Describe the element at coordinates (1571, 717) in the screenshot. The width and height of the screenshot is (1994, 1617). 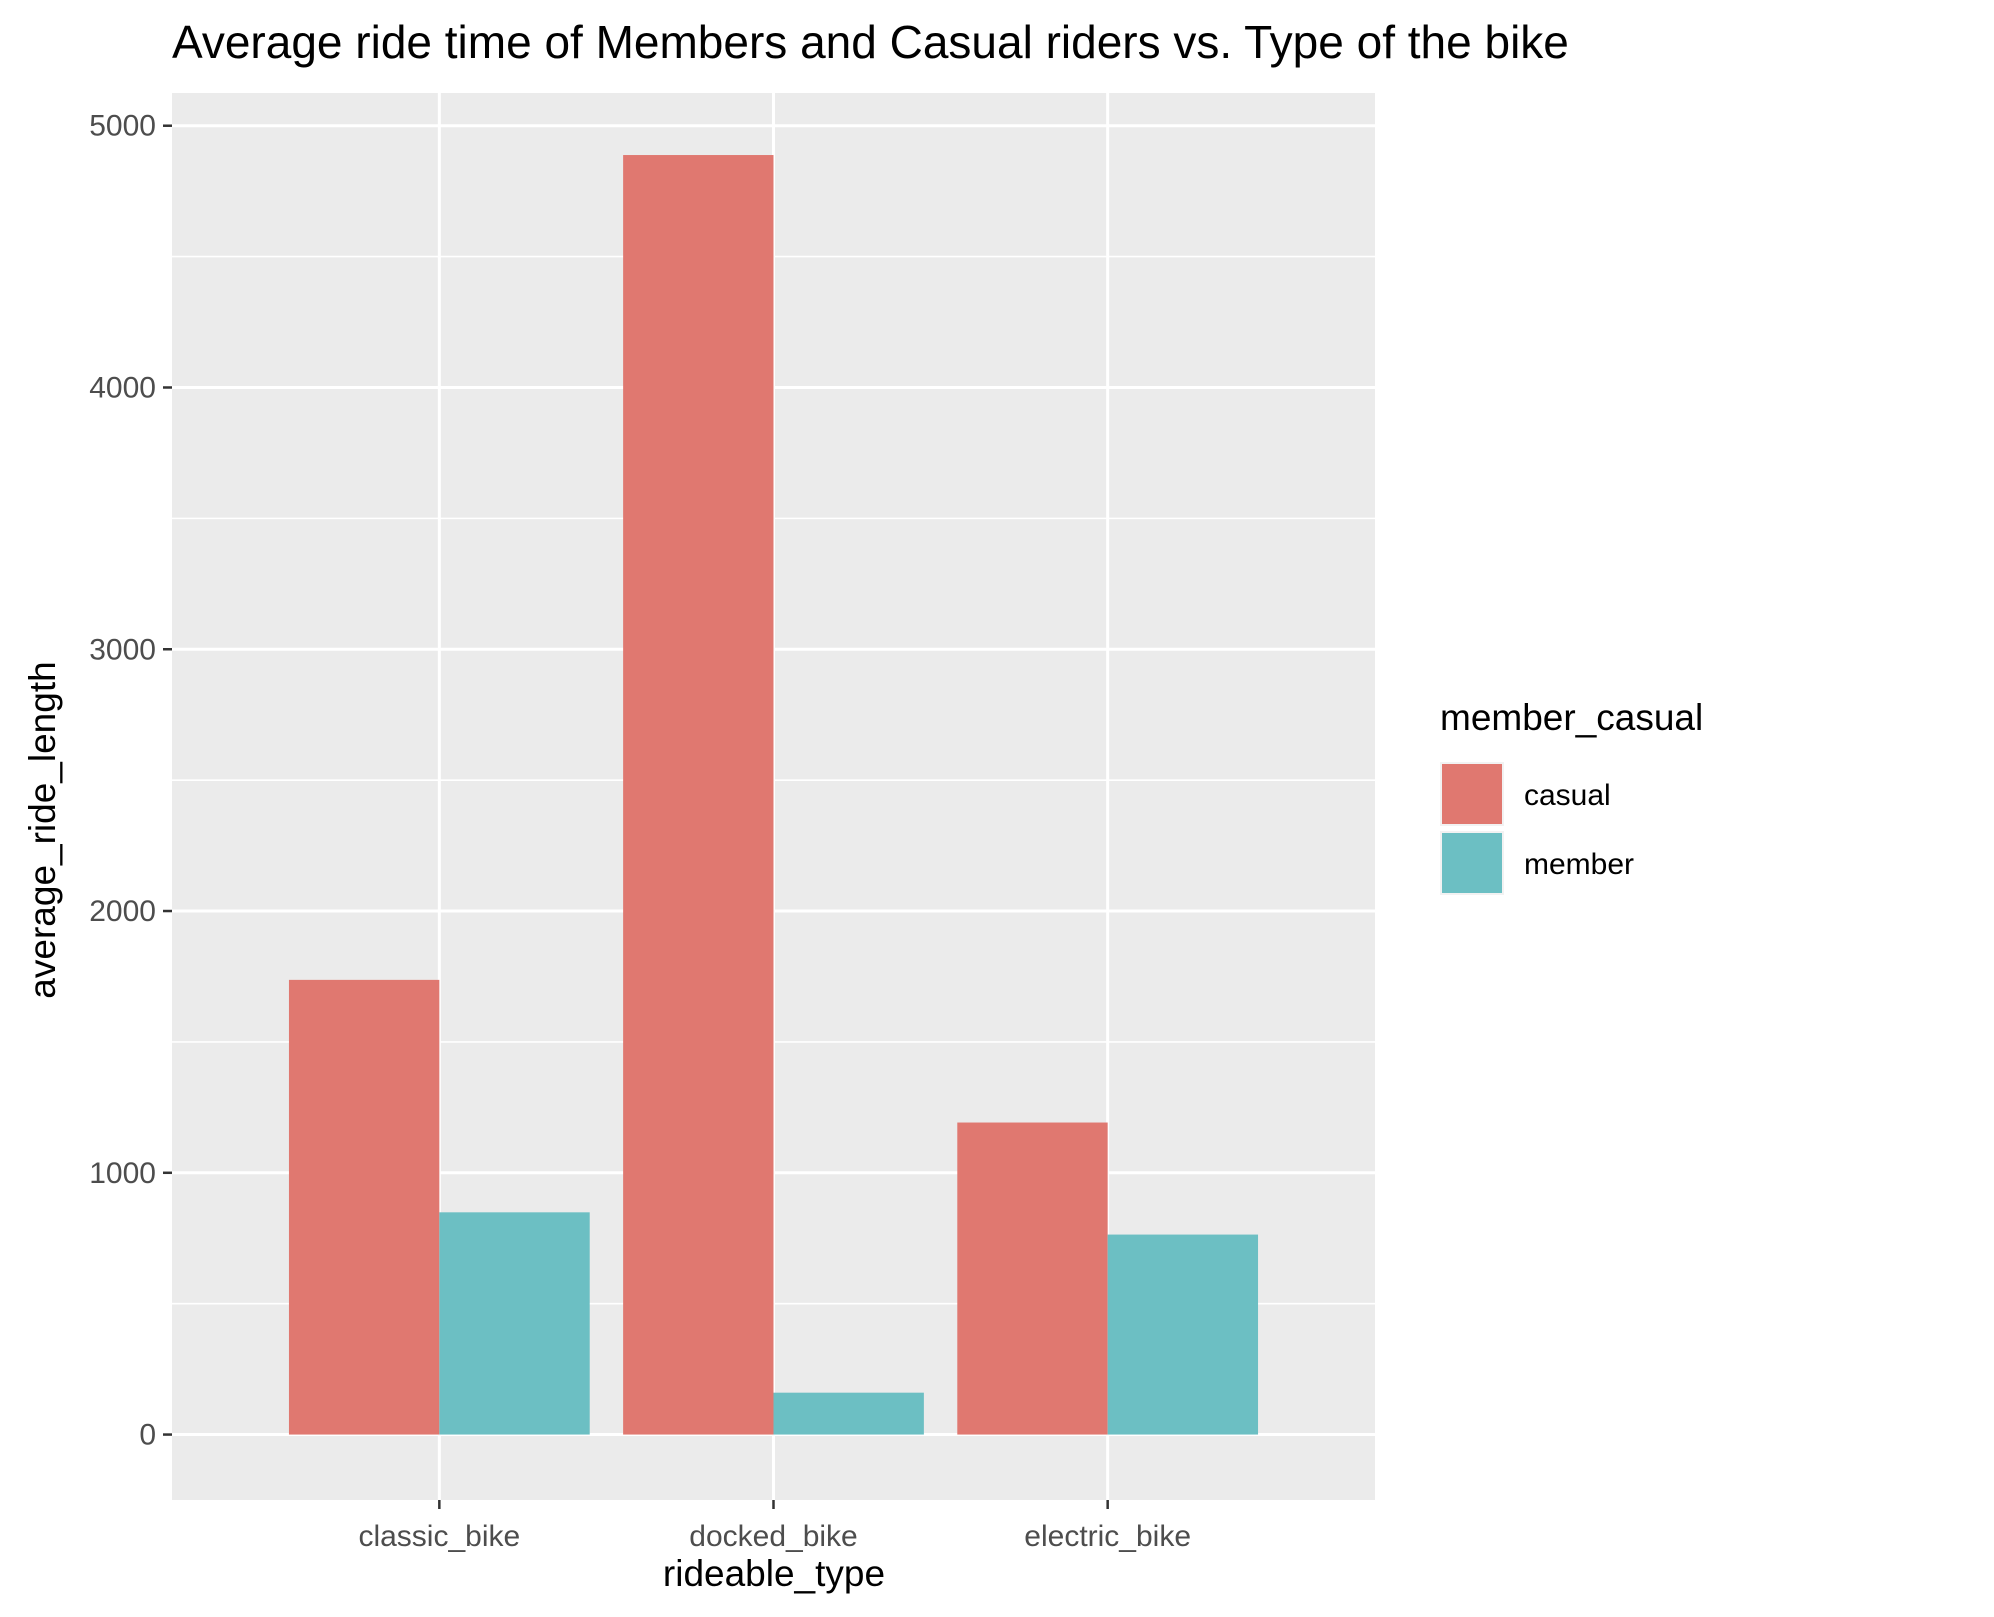
I see `legend-title: member_casual` at that location.